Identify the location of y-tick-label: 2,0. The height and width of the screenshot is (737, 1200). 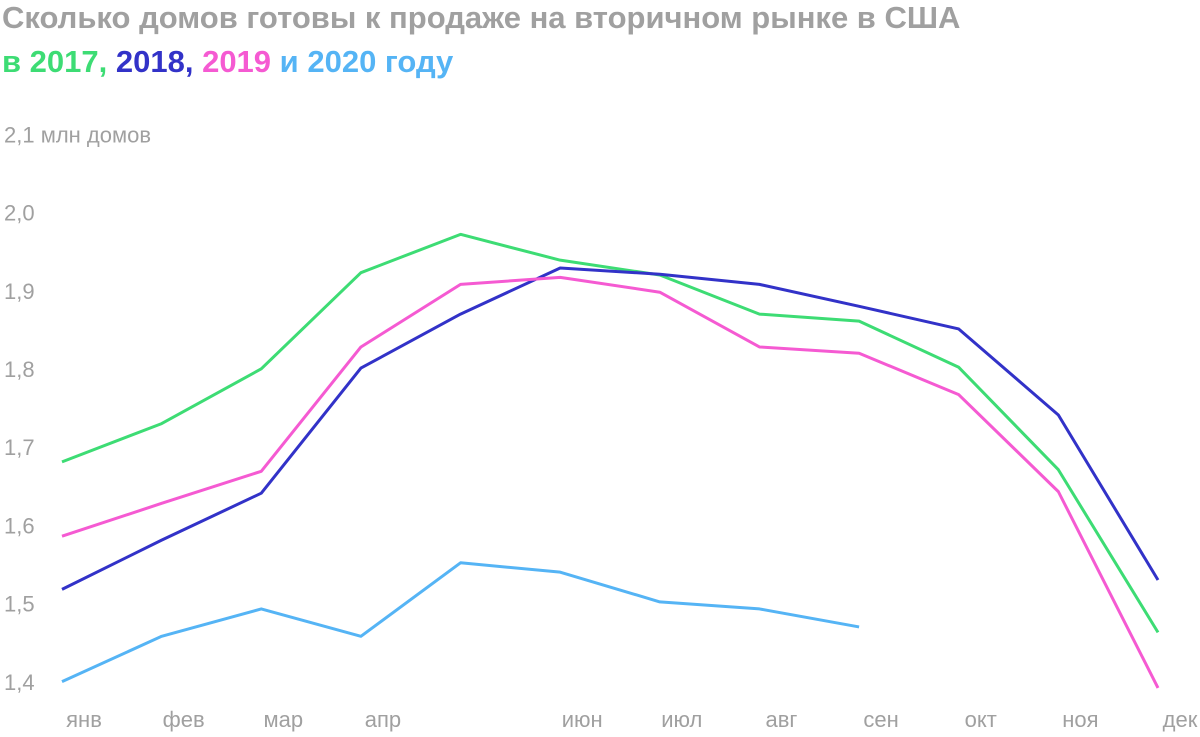
(19, 213).